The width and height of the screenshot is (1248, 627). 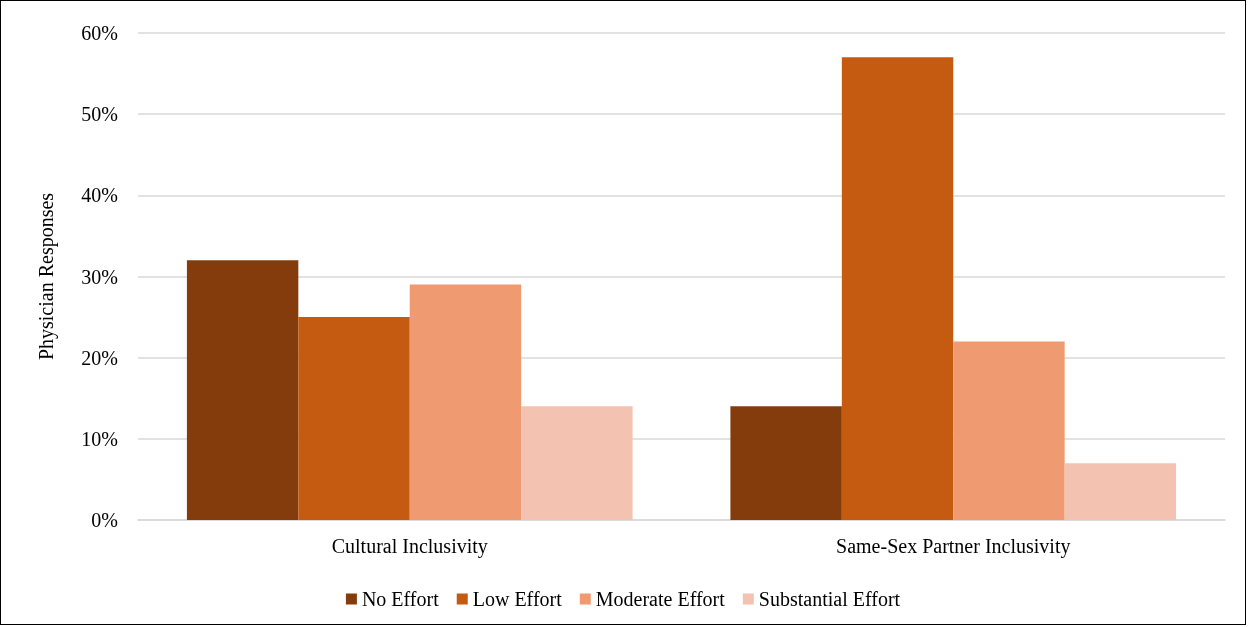 I want to click on y-tick-label: 30%, so click(x=99, y=276).